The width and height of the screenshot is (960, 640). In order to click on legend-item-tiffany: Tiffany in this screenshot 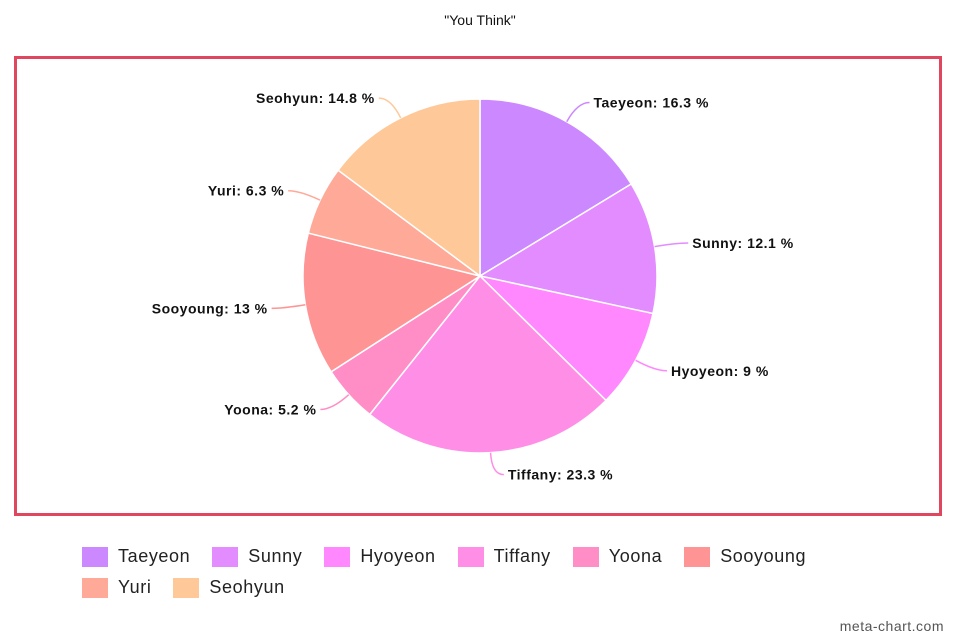, I will do `click(504, 556)`.